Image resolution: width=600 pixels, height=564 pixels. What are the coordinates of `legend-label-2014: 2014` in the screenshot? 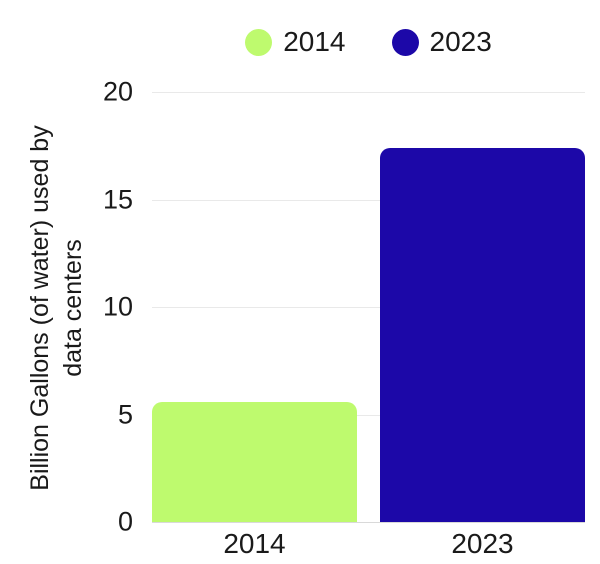 It's located at (314, 41).